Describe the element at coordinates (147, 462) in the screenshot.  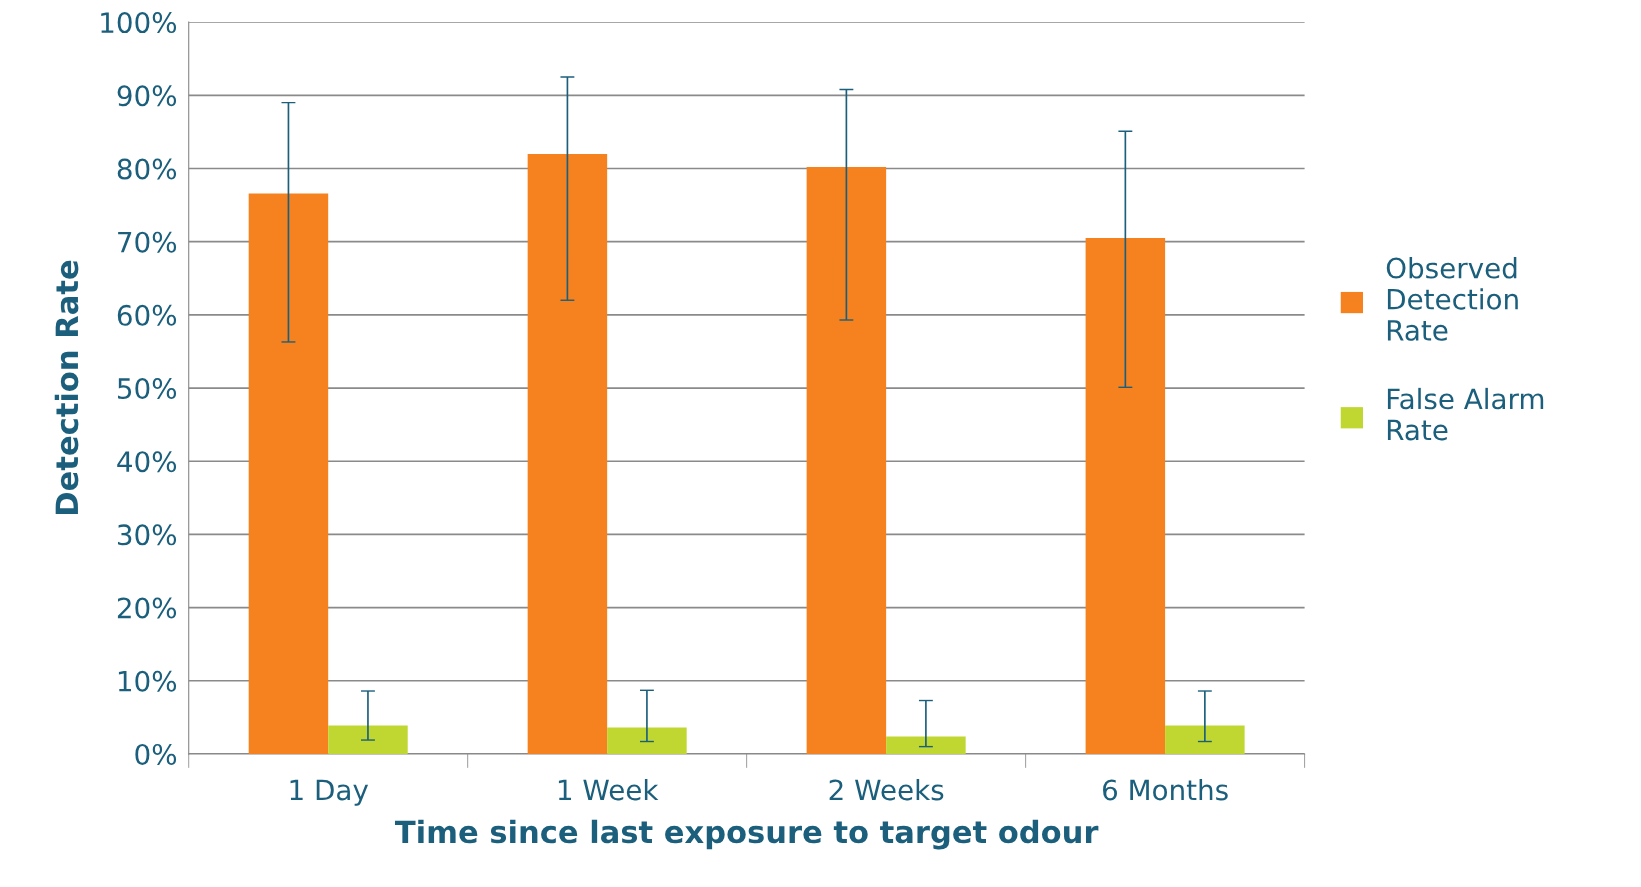
I see `y-tick-label: 40%` at that location.